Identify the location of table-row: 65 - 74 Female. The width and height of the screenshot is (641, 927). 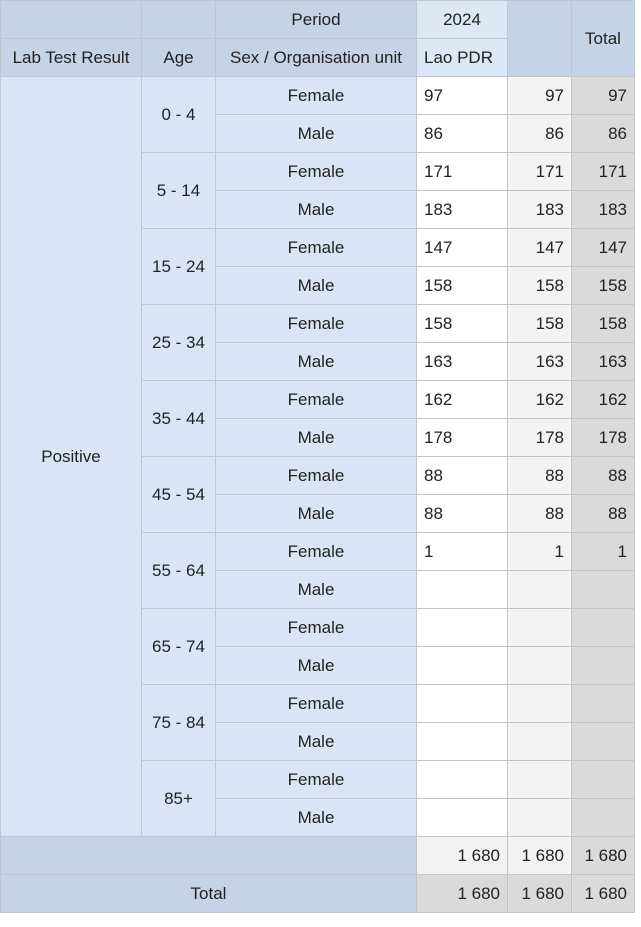
(318, 646).